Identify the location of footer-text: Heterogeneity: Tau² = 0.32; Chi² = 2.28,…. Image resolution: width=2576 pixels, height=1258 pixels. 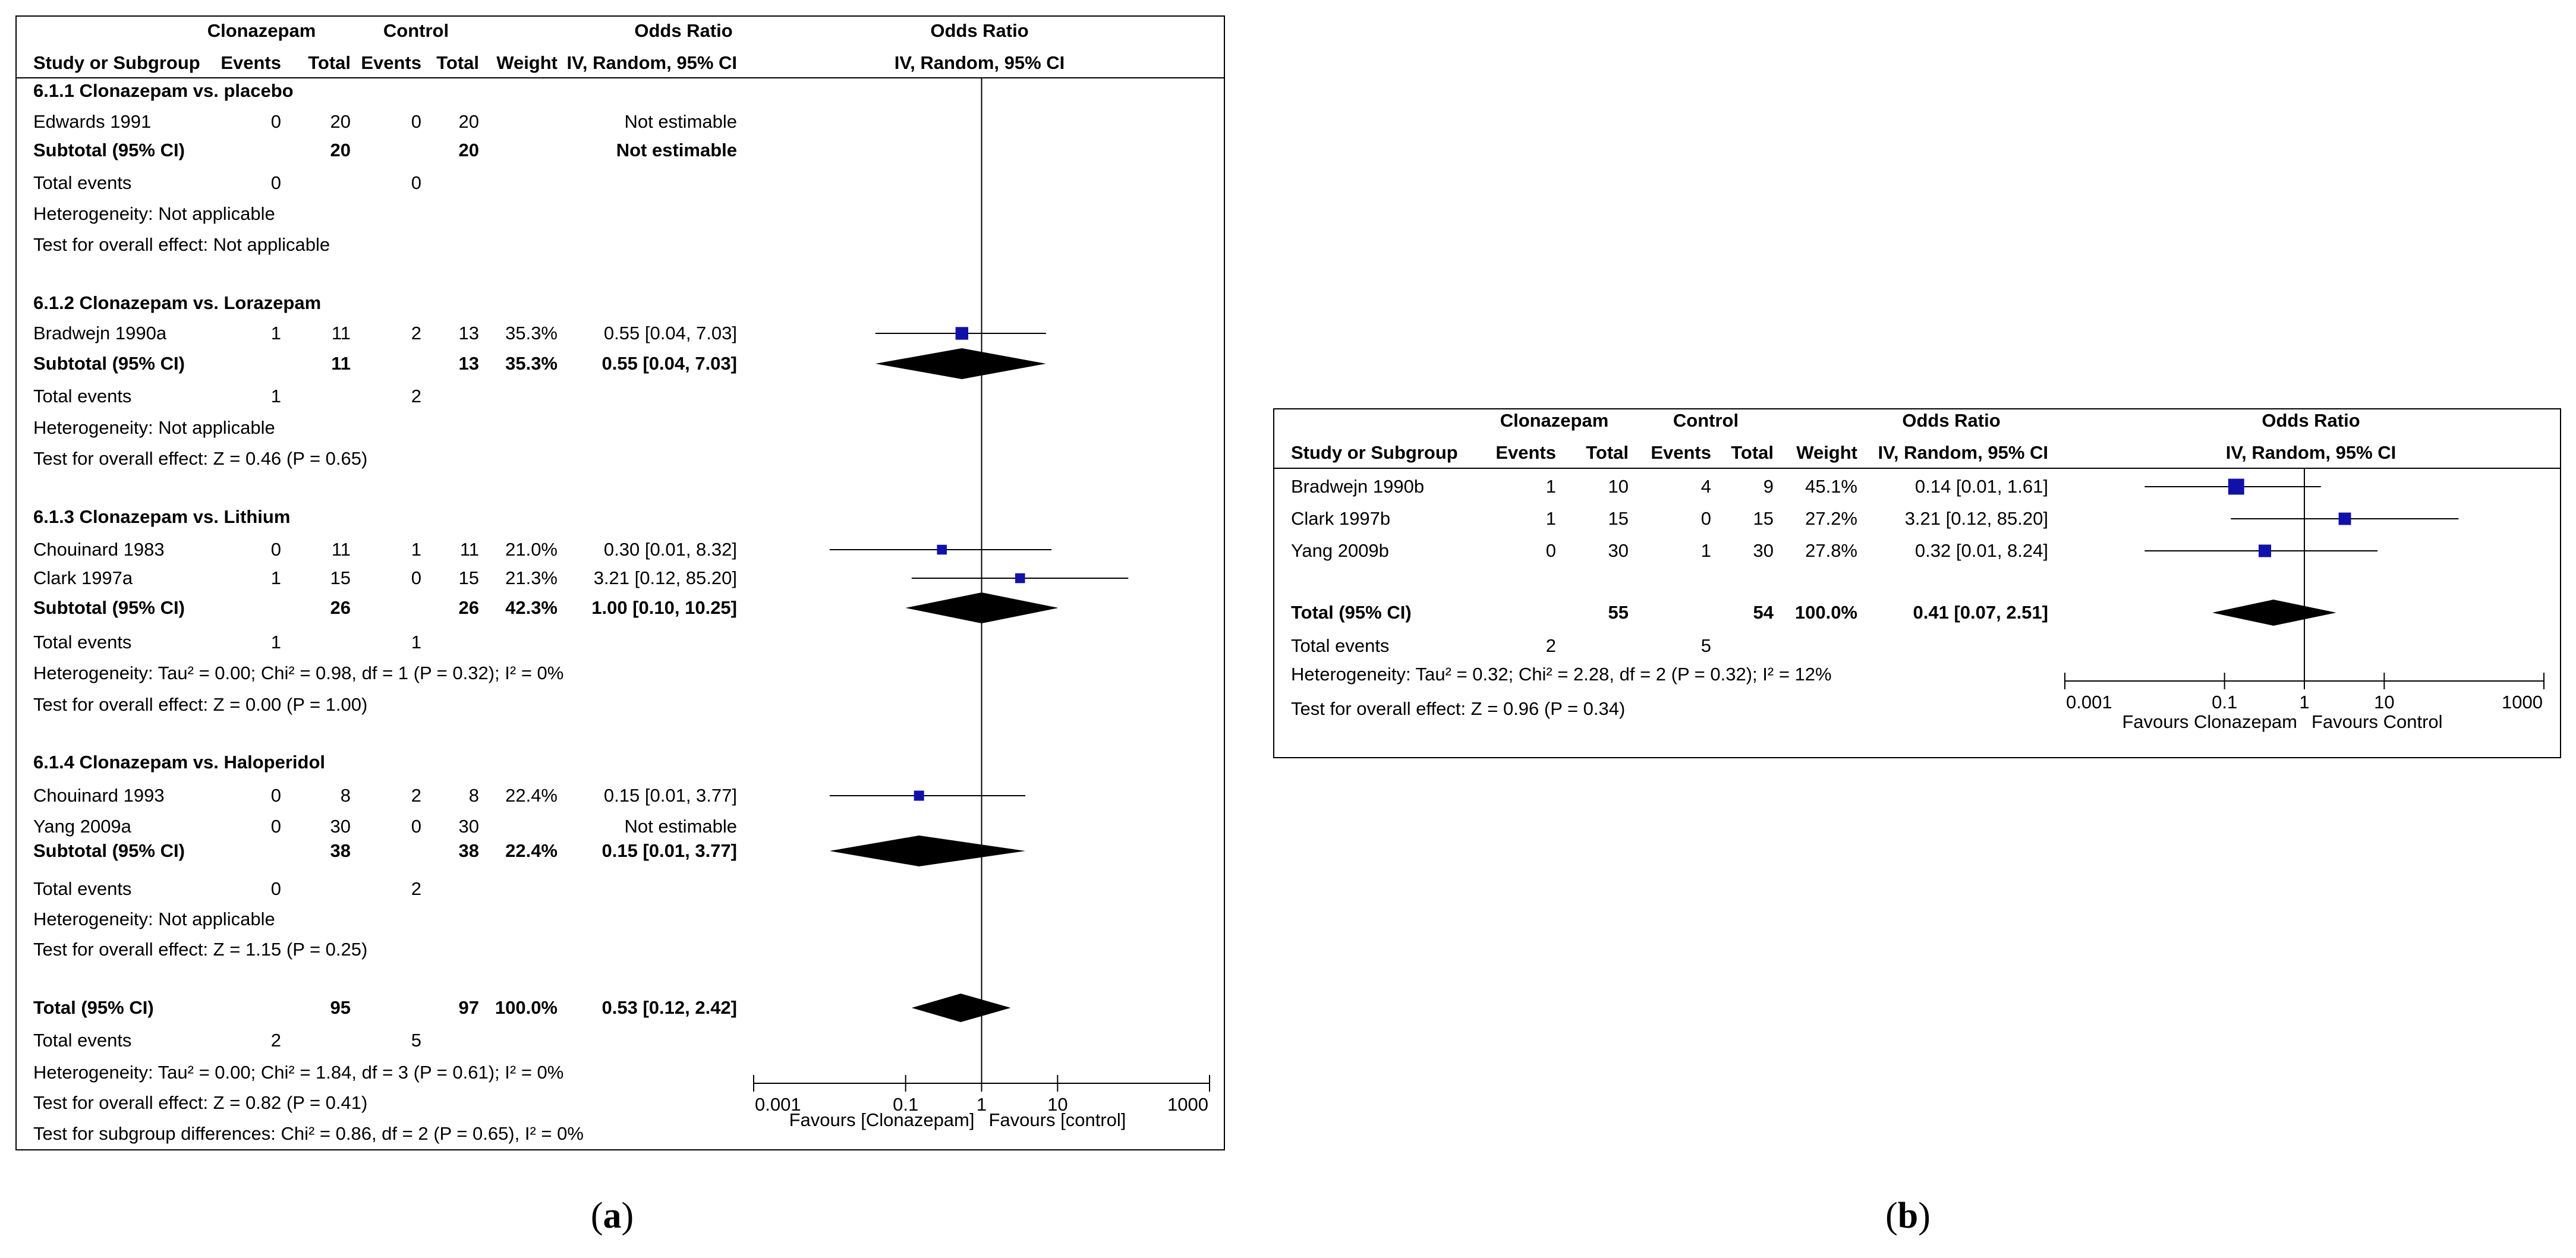
(1562, 674).